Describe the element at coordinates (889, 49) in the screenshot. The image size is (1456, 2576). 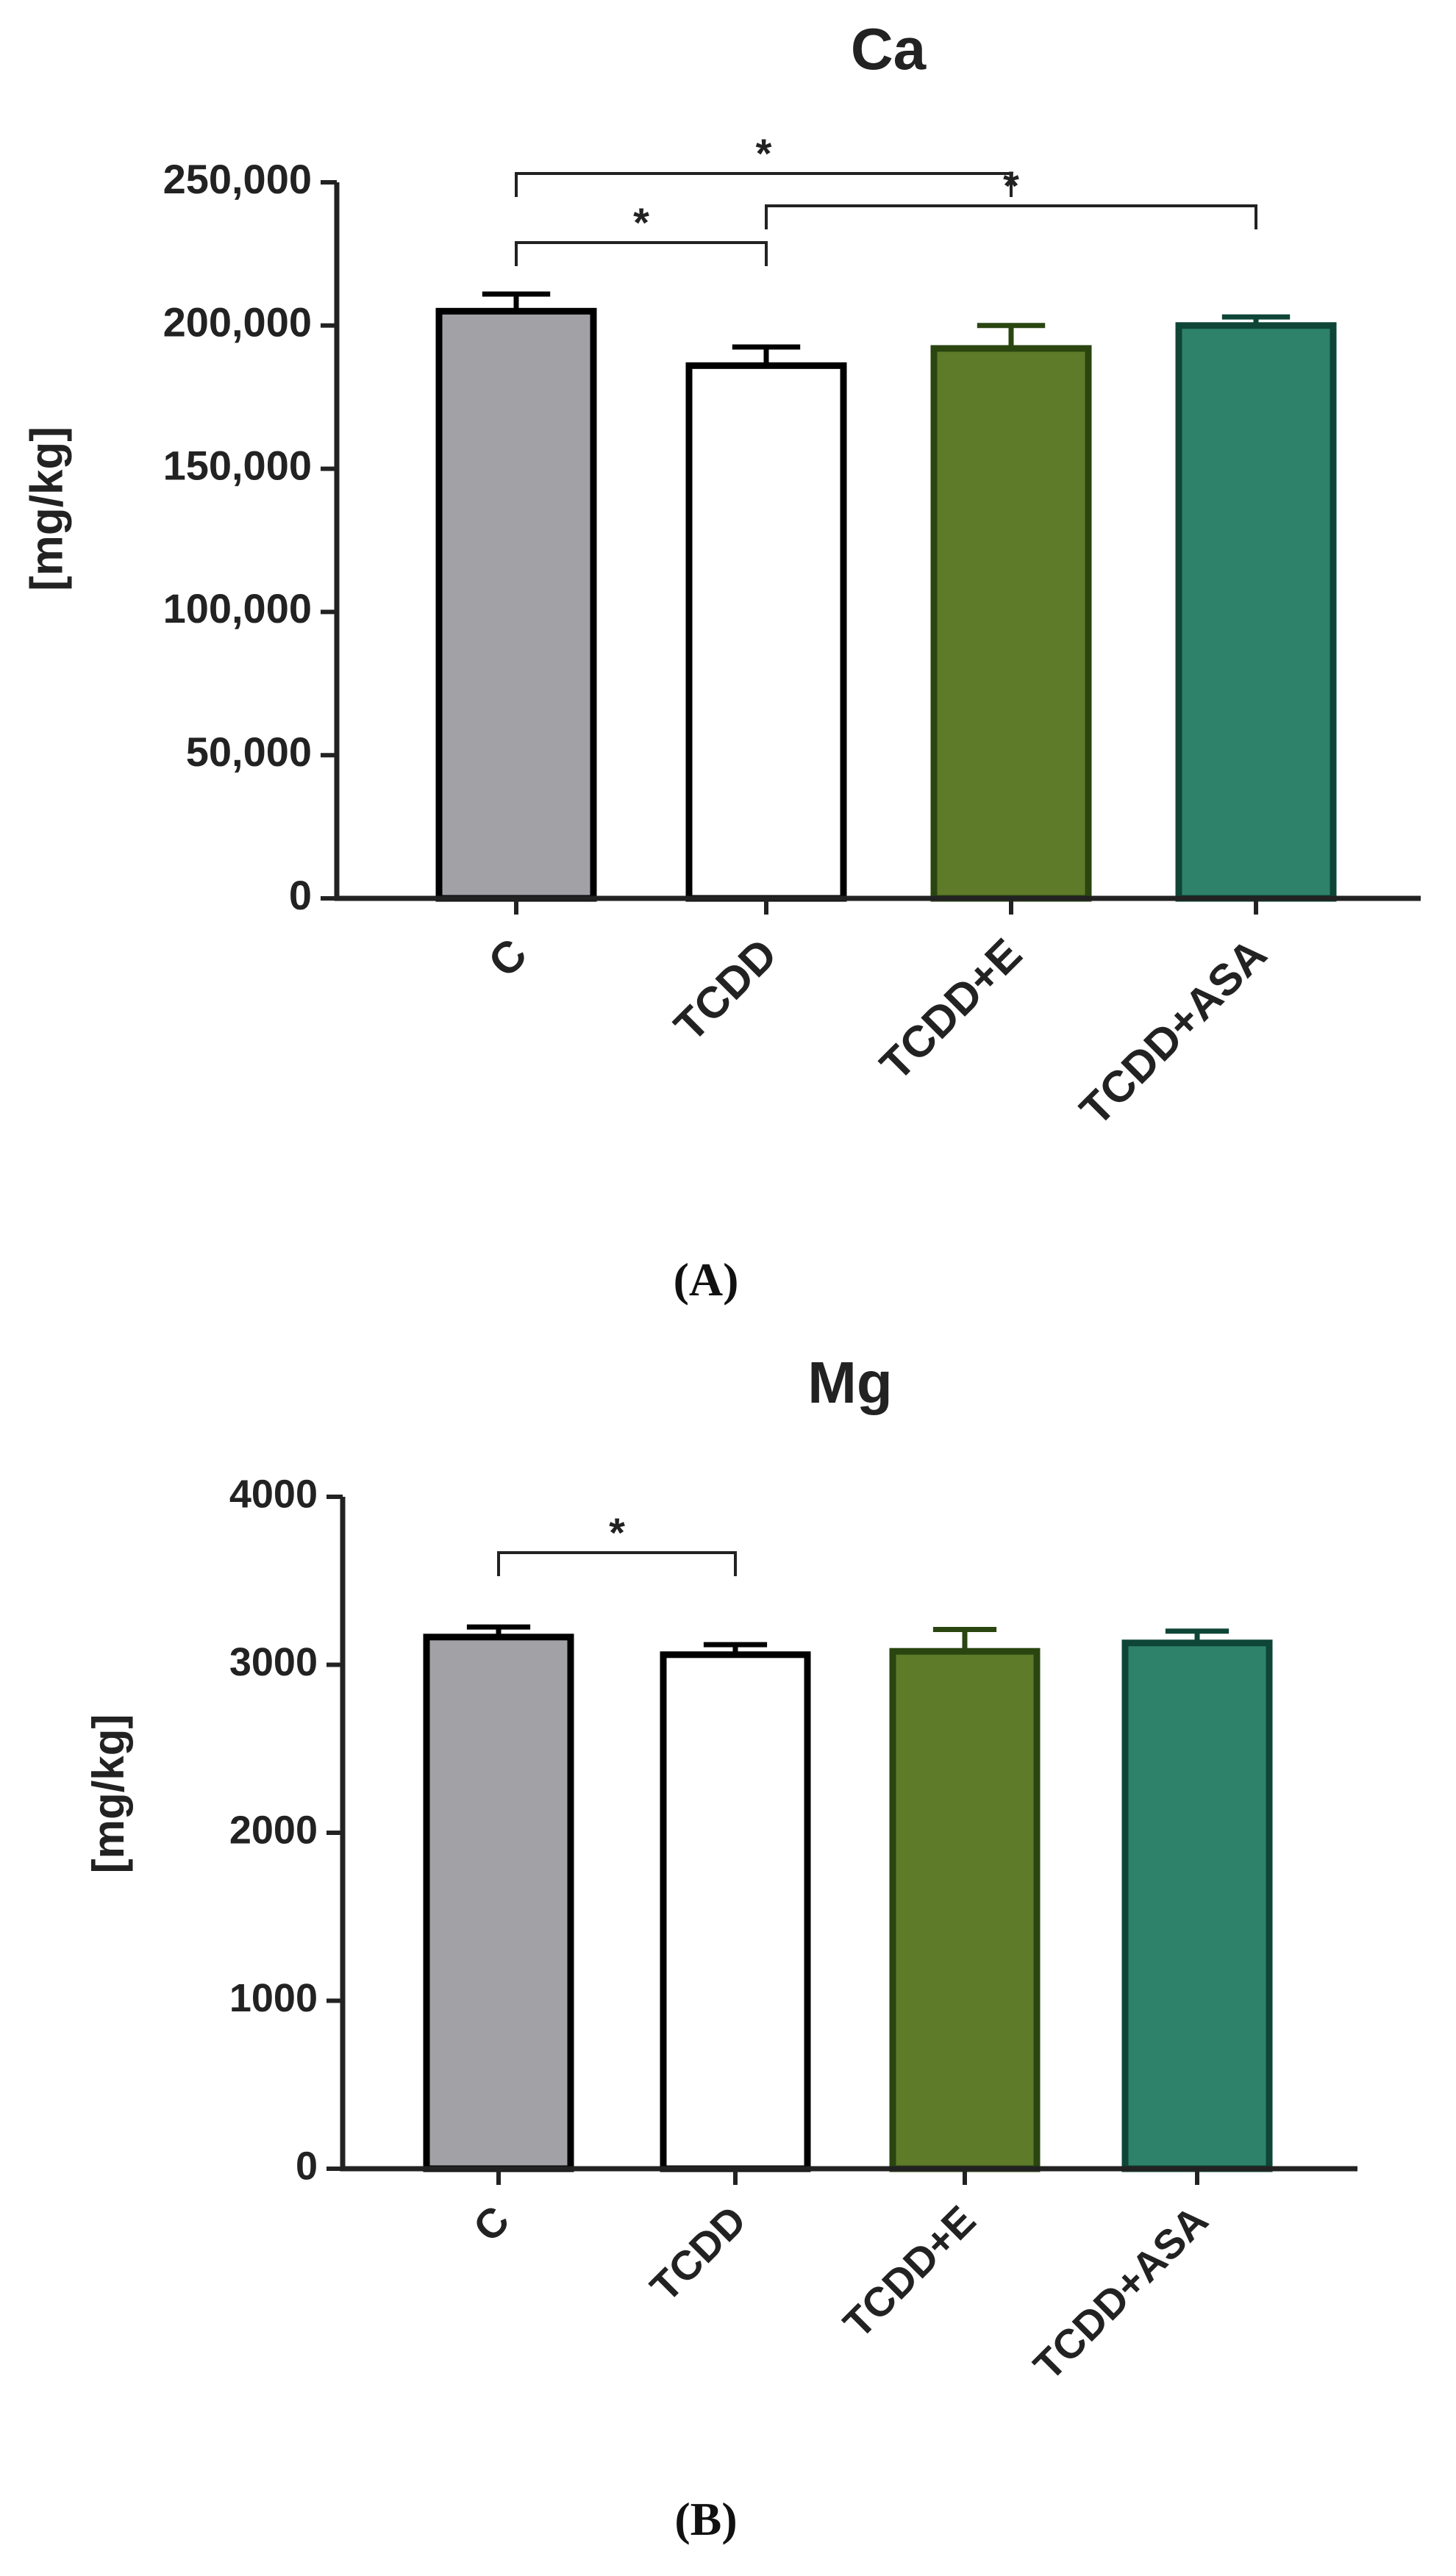
I see `chart-title: Ca` at that location.